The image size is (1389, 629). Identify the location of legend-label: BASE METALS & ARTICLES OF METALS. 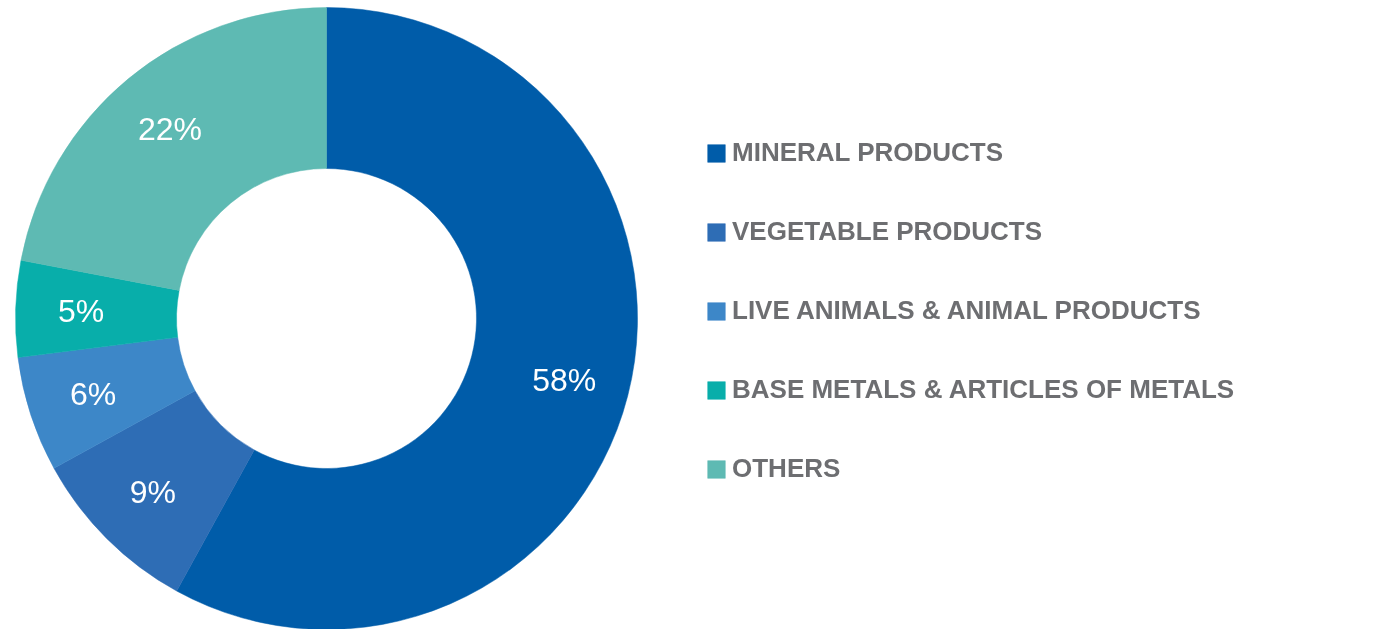
(983, 389).